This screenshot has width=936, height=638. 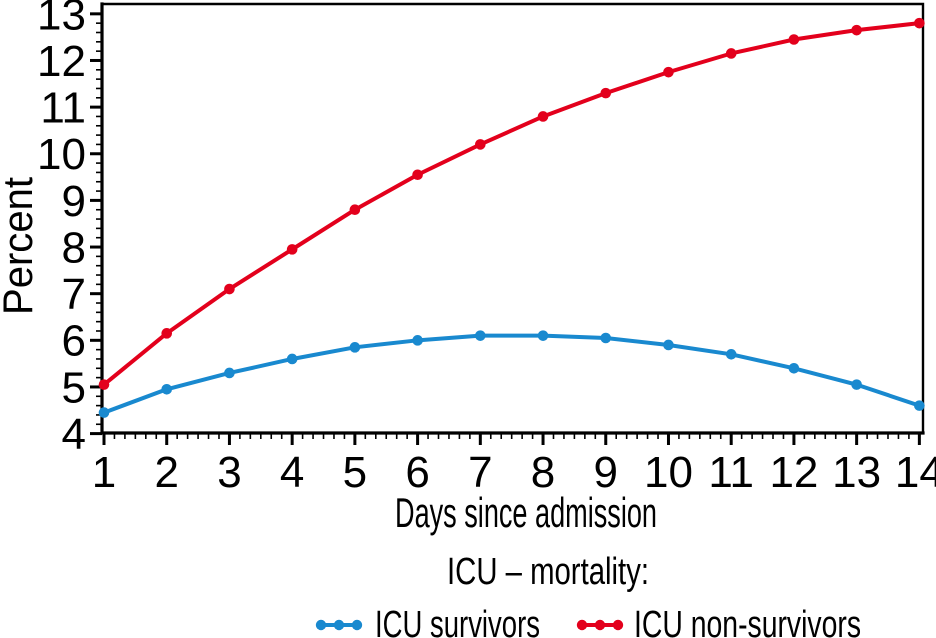 What do you see at coordinates (548, 572) in the screenshot?
I see `legend-title: ICU – mortality:` at bounding box center [548, 572].